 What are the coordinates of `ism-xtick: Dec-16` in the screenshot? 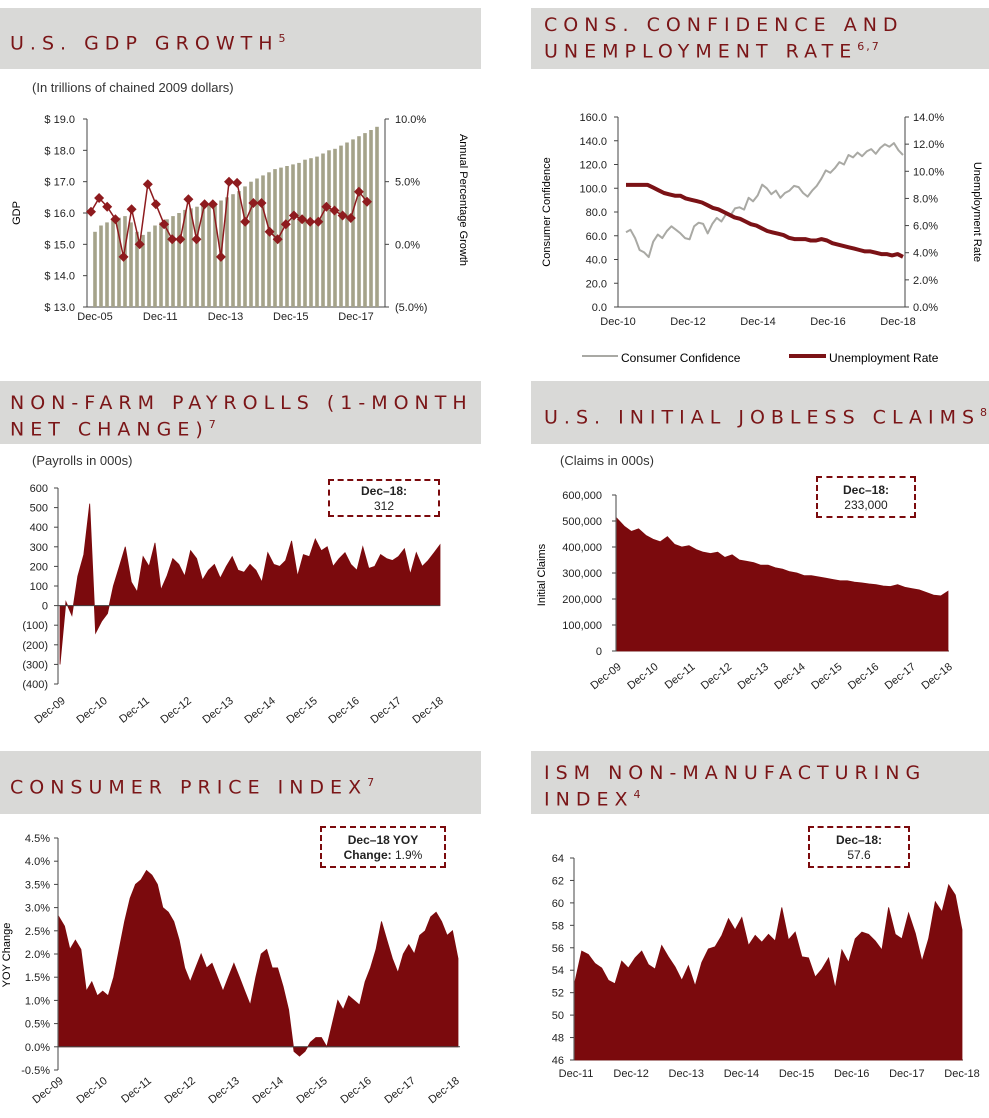 It's located at (851, 1074).